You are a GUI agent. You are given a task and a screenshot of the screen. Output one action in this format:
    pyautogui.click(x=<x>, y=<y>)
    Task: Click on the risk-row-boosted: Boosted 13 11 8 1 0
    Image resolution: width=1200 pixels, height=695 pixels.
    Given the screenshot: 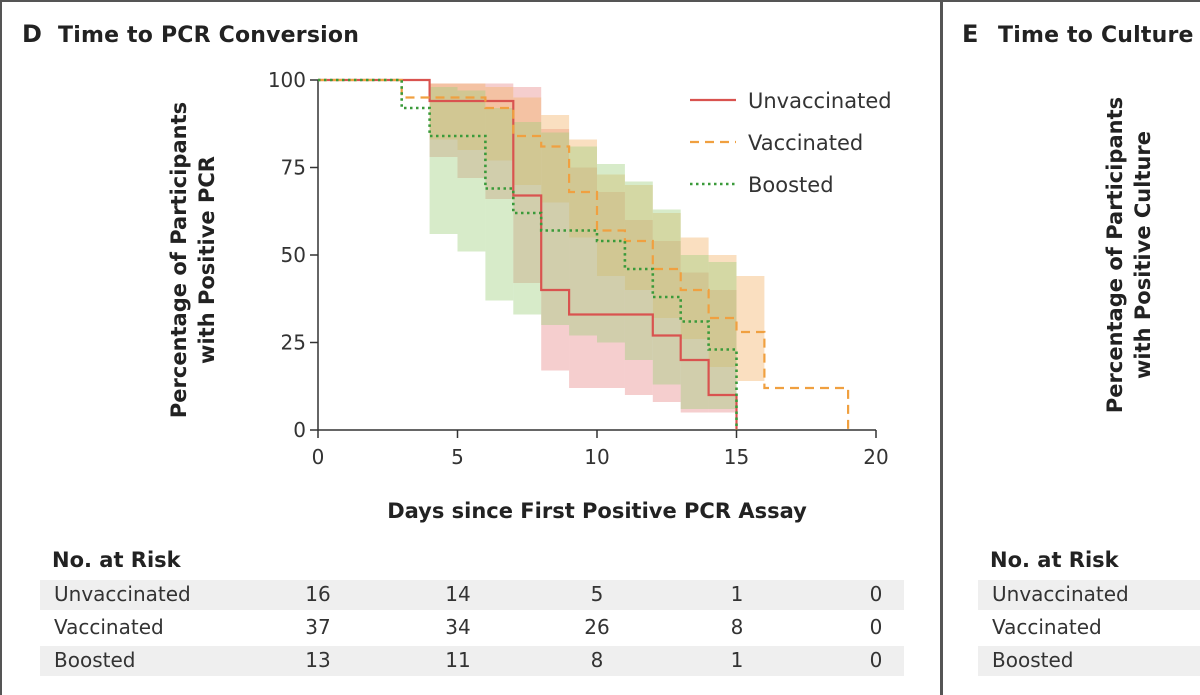 What is the action you would take?
    pyautogui.click(x=472, y=661)
    